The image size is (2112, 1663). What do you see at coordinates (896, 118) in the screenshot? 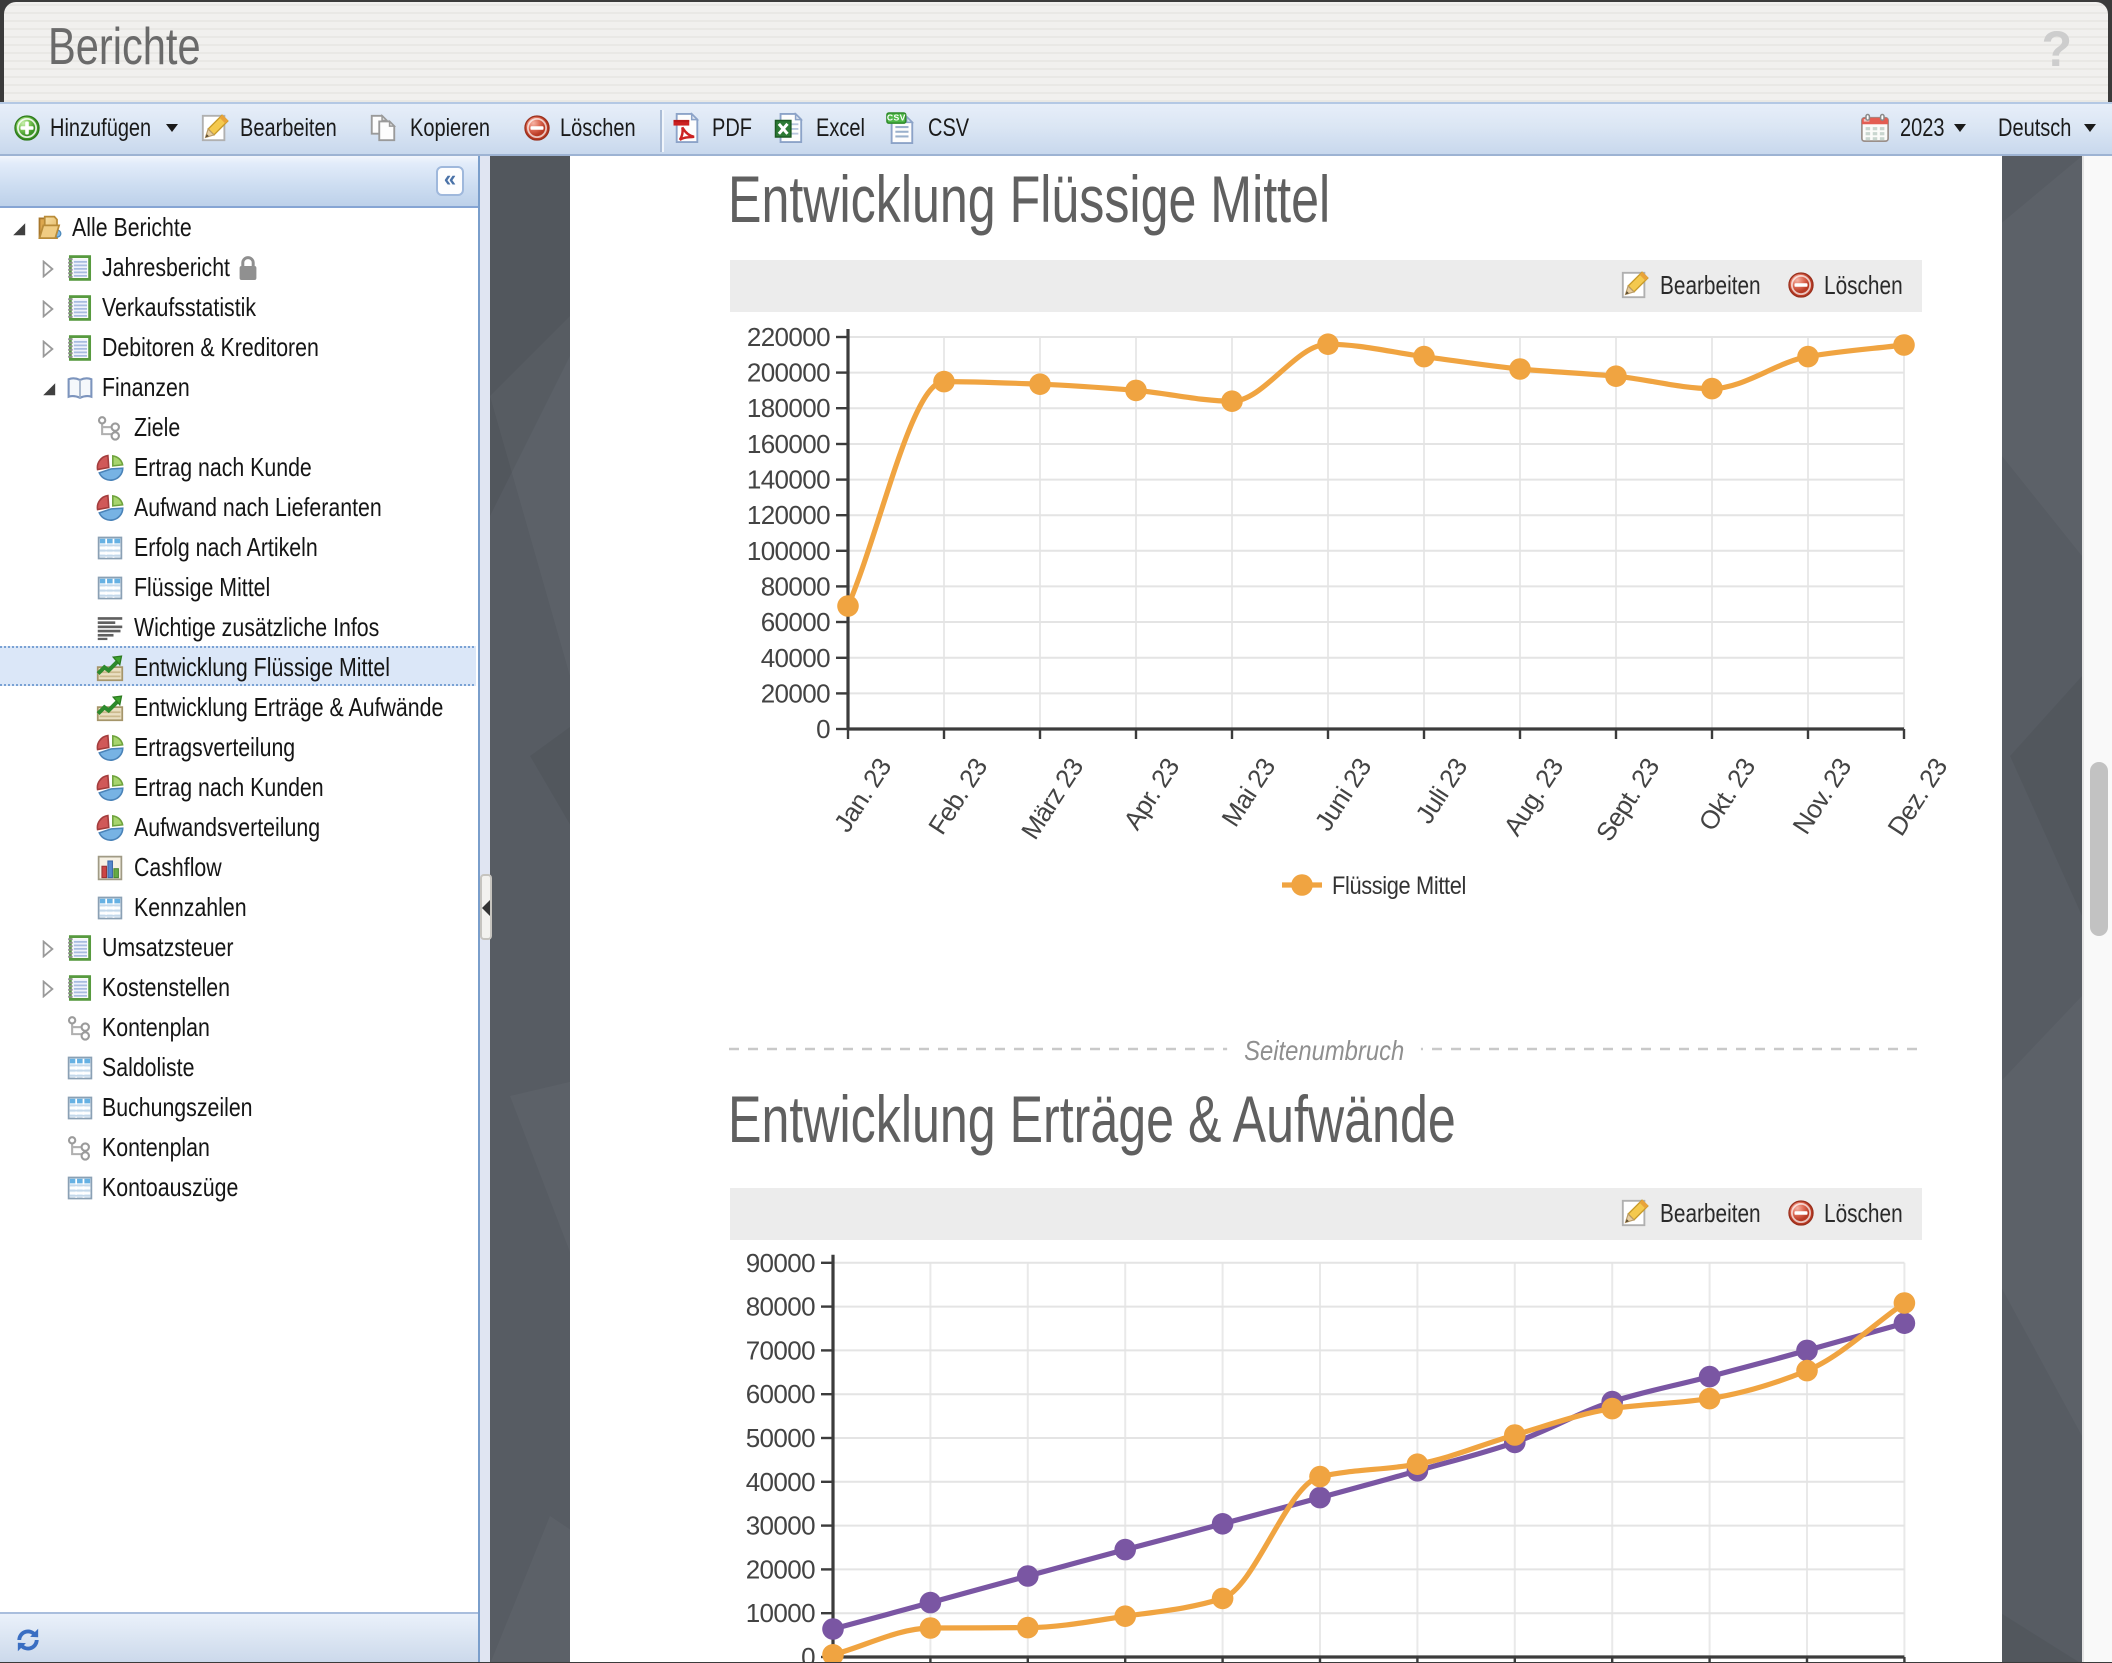
I see `svg-text: CSV` at bounding box center [896, 118].